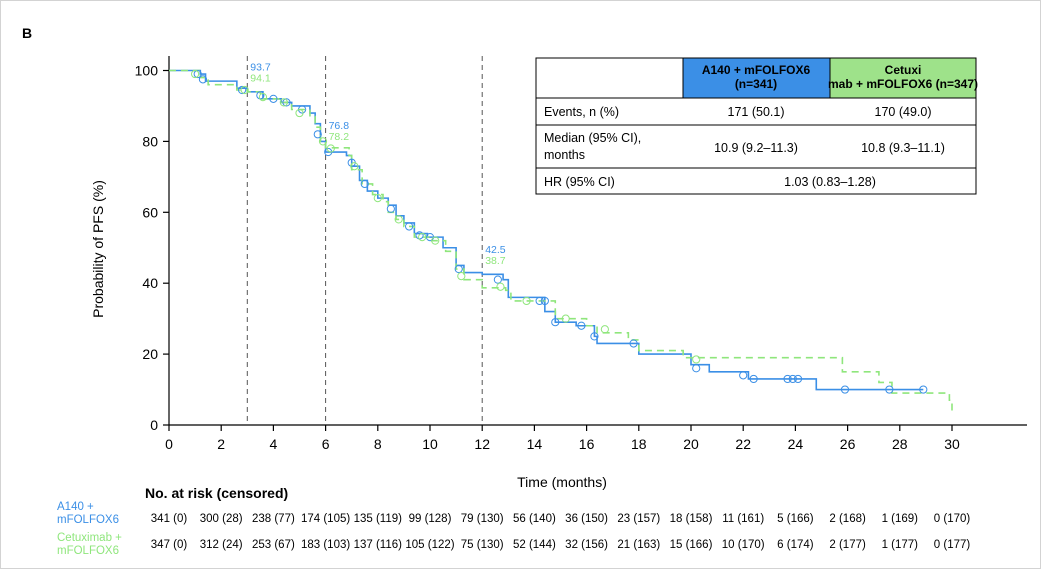  Describe the element at coordinates (260, 68) in the screenshot. I see `landmark-label-a140: 93.7` at that location.